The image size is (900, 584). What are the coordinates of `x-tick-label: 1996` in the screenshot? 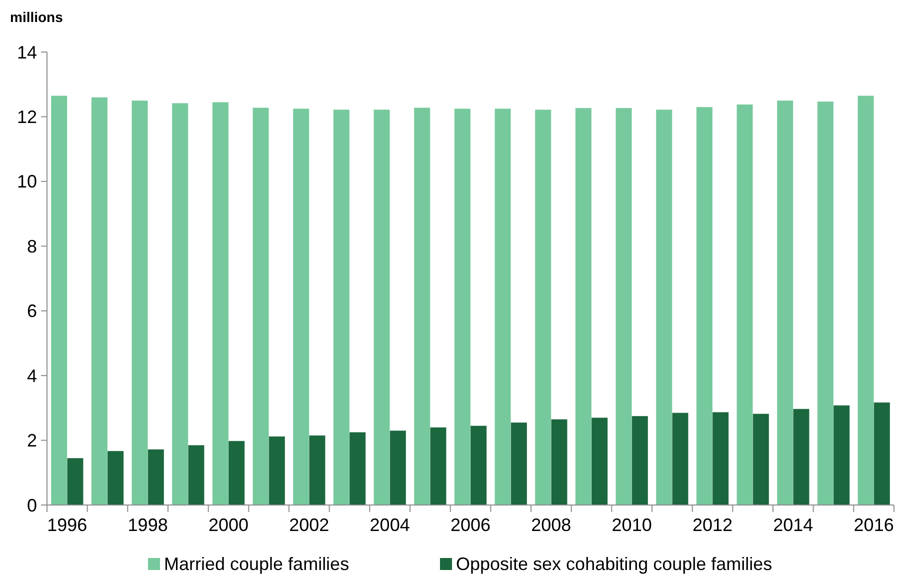 It's located at (67, 525).